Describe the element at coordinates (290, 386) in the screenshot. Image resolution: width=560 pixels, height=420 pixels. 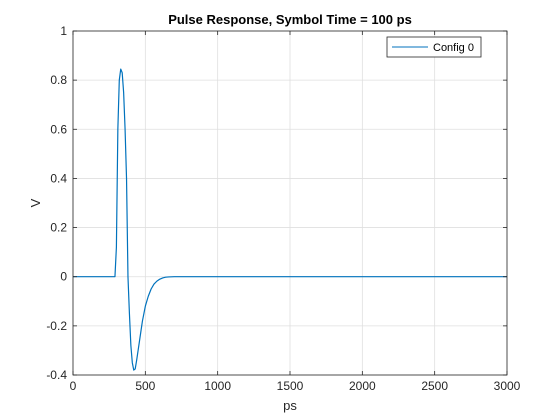
I see `x-tick-label: 1500` at that location.